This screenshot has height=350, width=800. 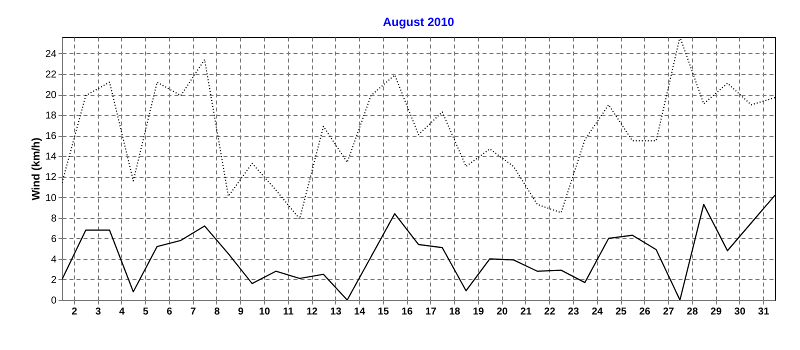 What do you see at coordinates (360, 312) in the screenshot?
I see `x-tick-label: 14` at bounding box center [360, 312].